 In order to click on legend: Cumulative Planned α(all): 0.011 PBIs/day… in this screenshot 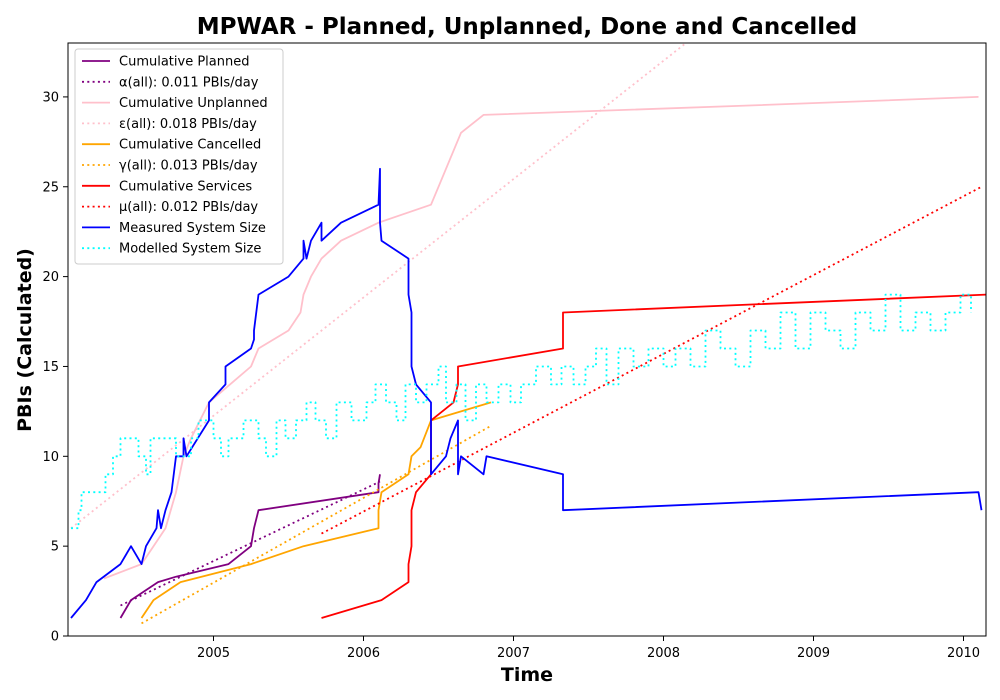, I will do `click(179, 156)`.